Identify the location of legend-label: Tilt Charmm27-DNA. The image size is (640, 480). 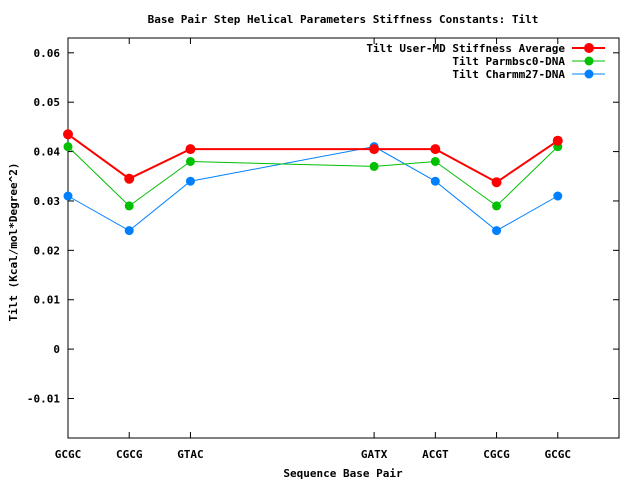
(508, 74).